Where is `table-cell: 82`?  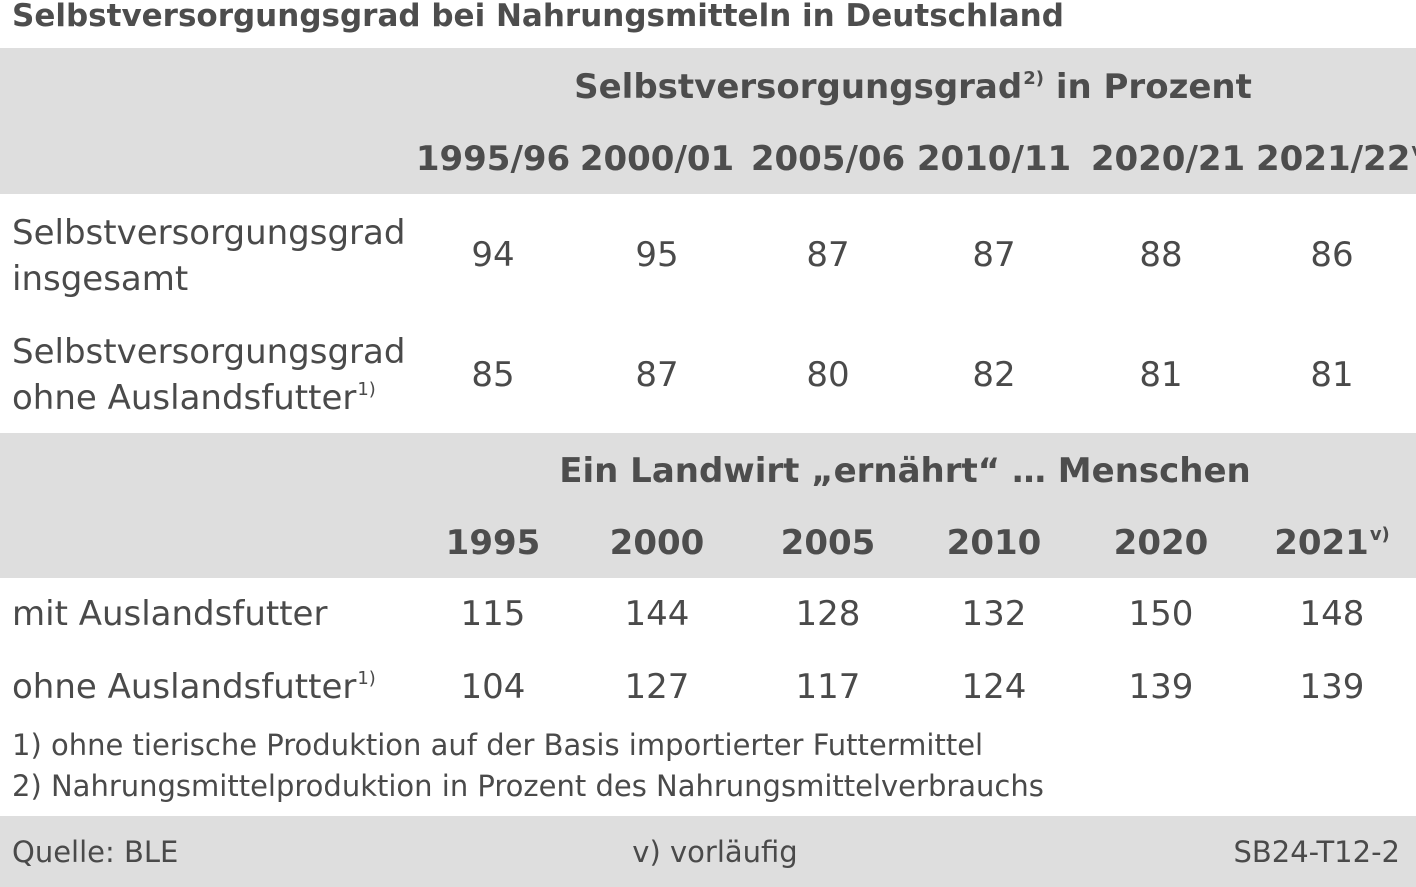 table-cell: 82 is located at coordinates (994, 375).